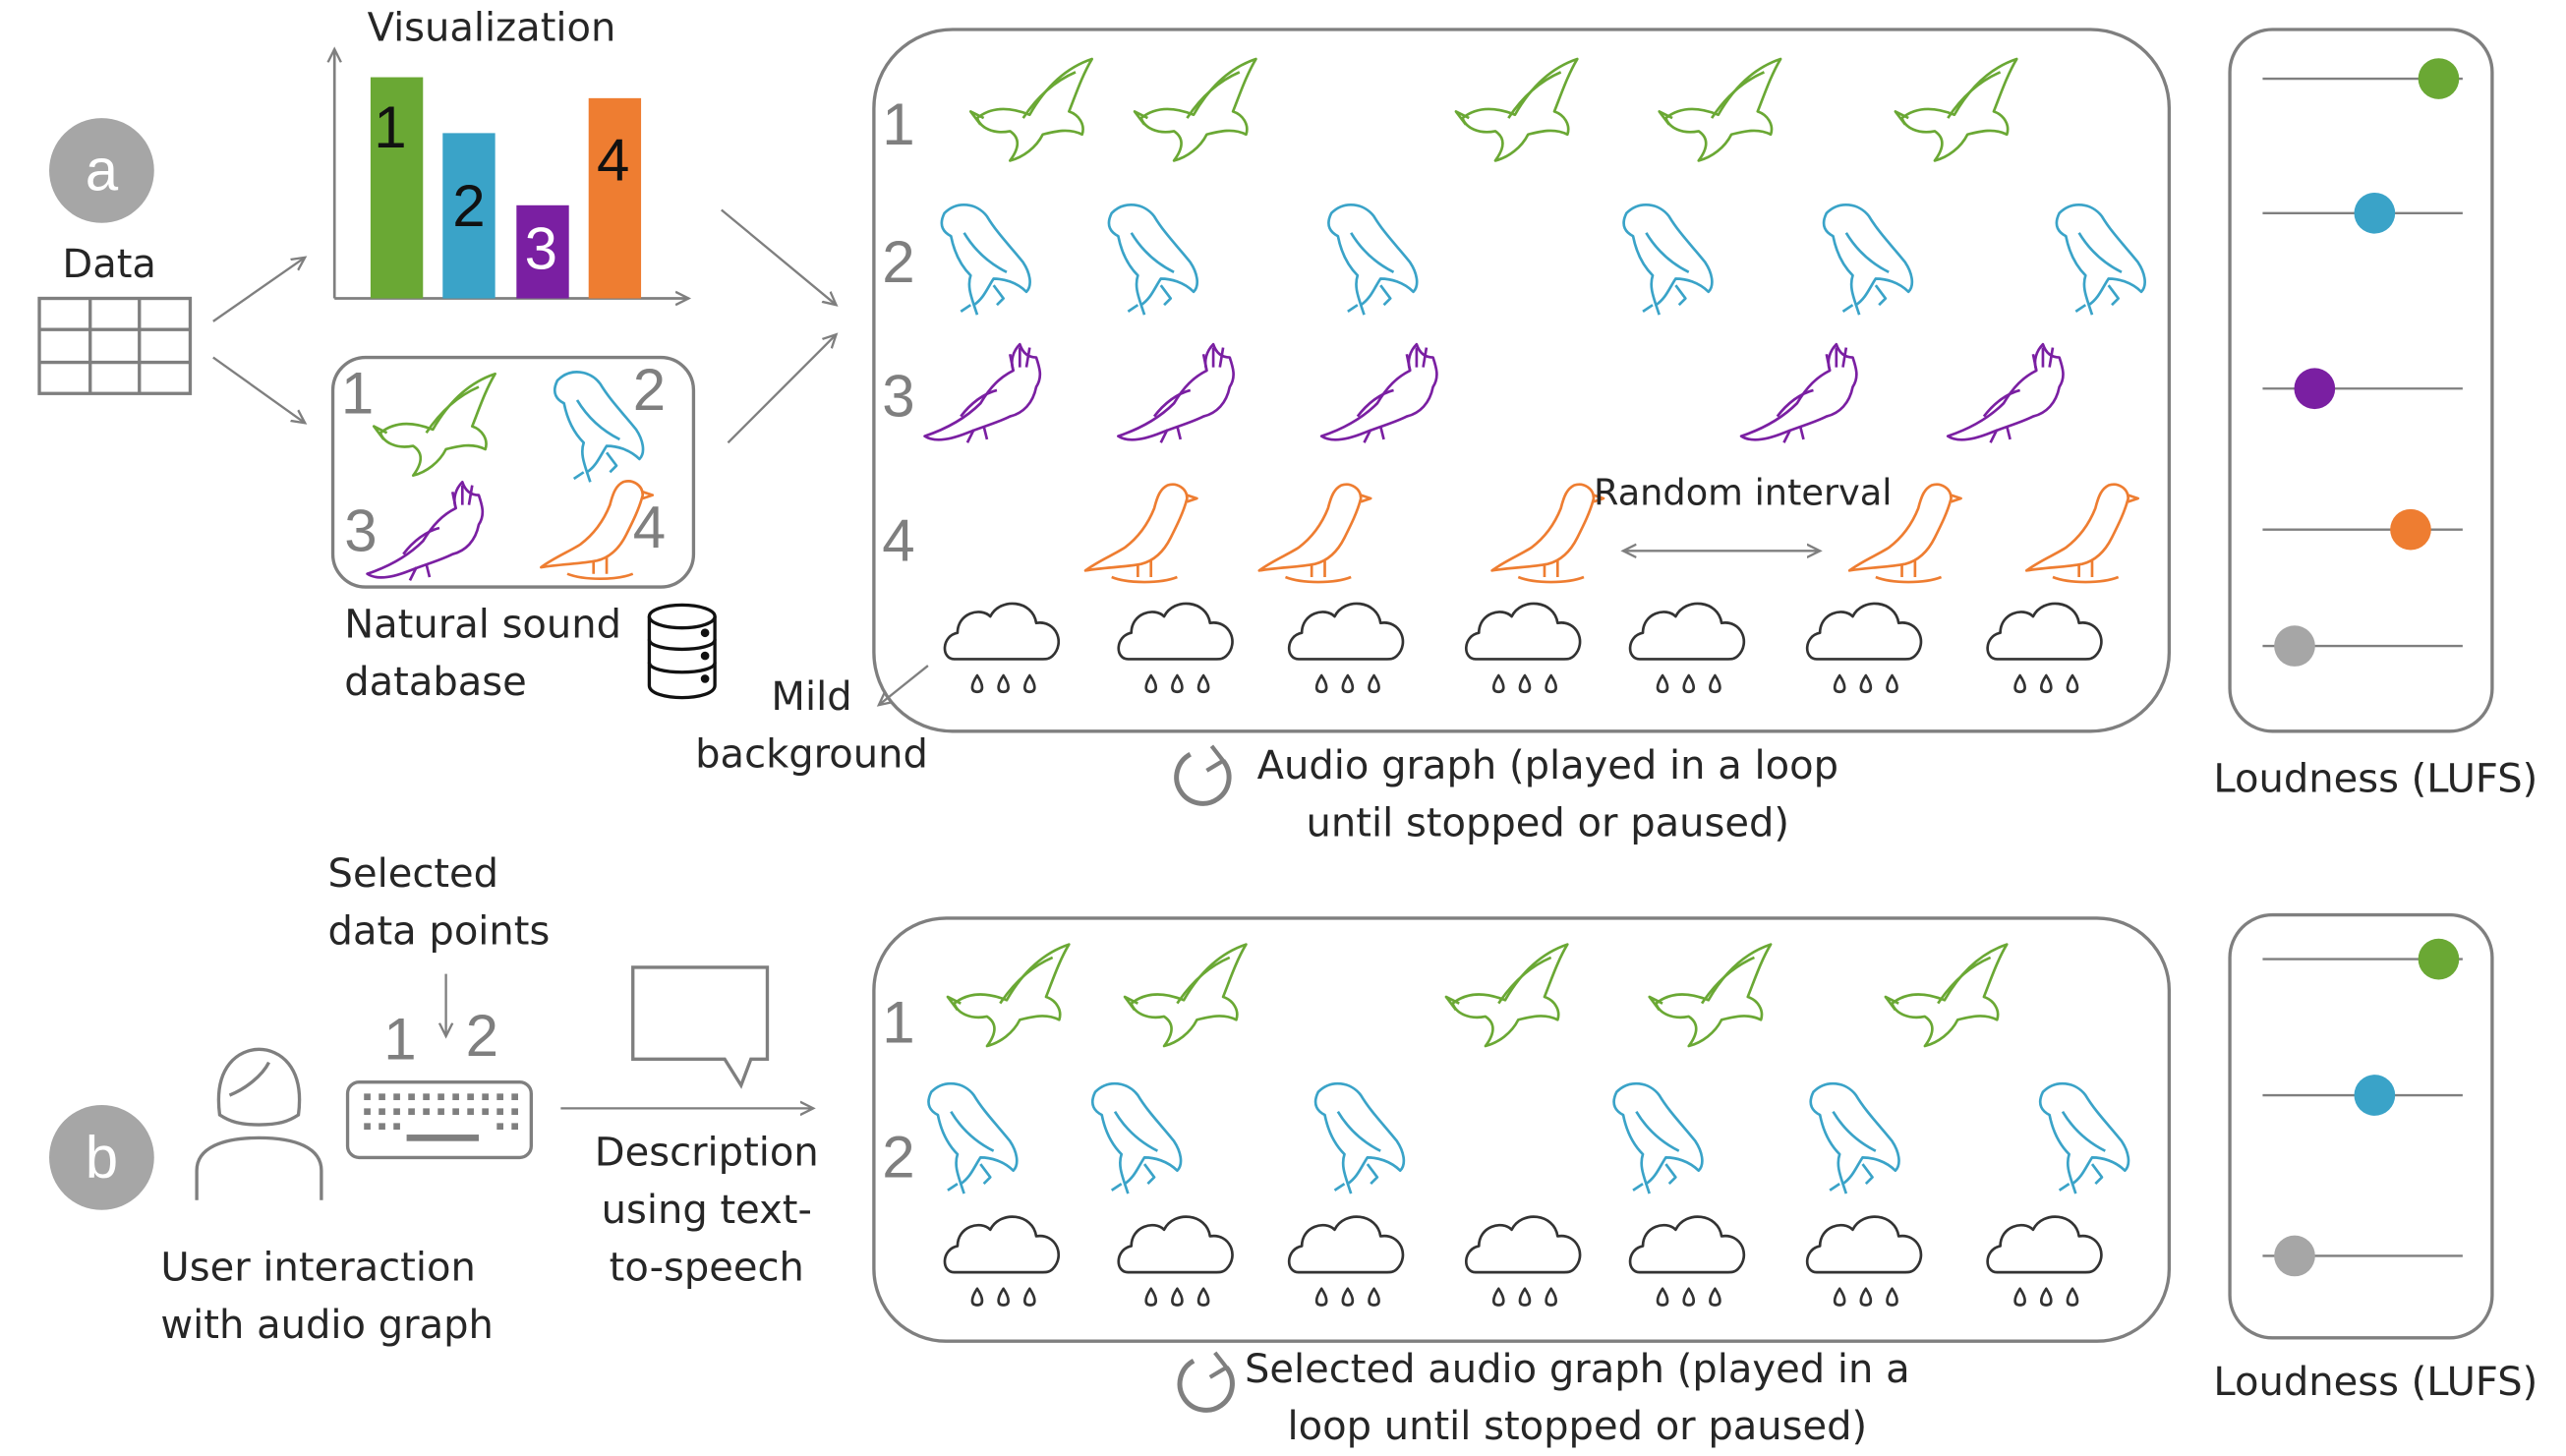  What do you see at coordinates (682, 651) in the screenshot?
I see `database-icon` at bounding box center [682, 651].